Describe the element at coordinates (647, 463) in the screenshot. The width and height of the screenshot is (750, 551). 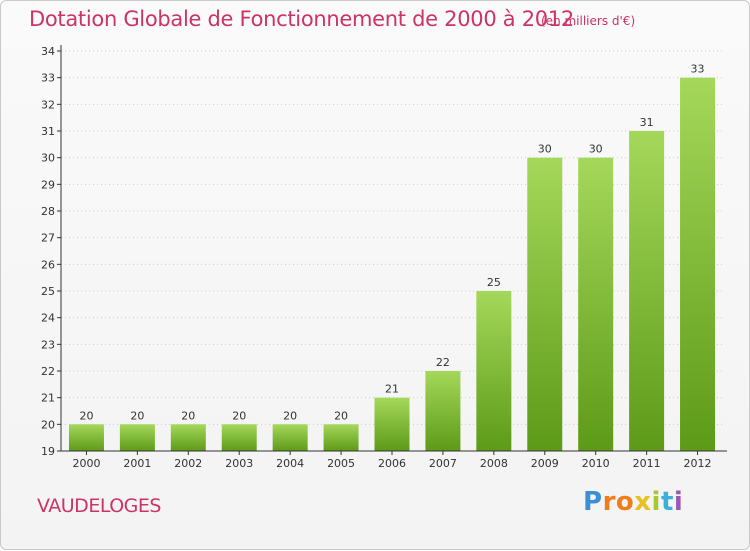
I see `x-tick-label: 2011` at that location.